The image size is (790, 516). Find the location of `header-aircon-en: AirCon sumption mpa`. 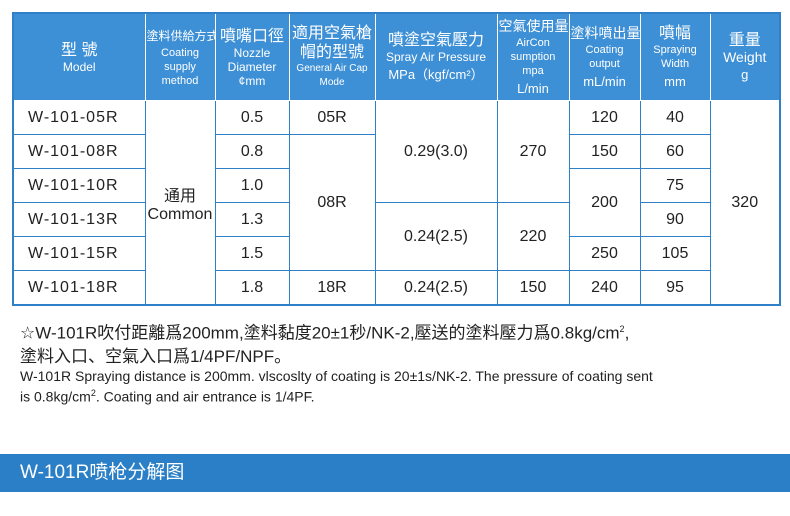

header-aircon-en: AirCon sumption mpa is located at coordinates (533, 57).